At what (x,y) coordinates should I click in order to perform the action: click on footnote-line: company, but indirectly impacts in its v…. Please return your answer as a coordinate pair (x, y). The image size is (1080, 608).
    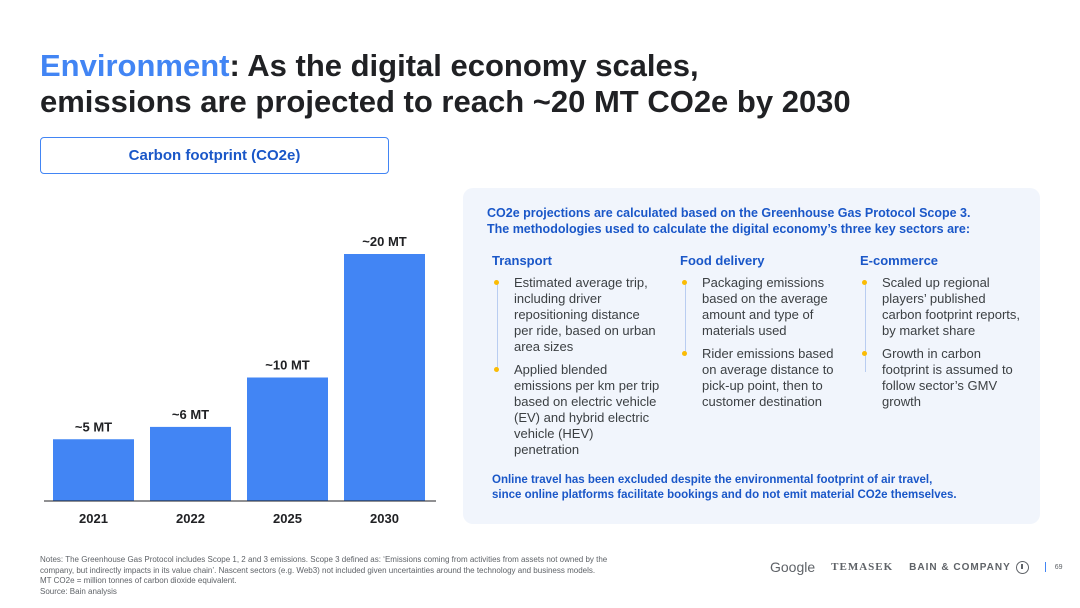
    Looking at the image, I should click on (318, 570).